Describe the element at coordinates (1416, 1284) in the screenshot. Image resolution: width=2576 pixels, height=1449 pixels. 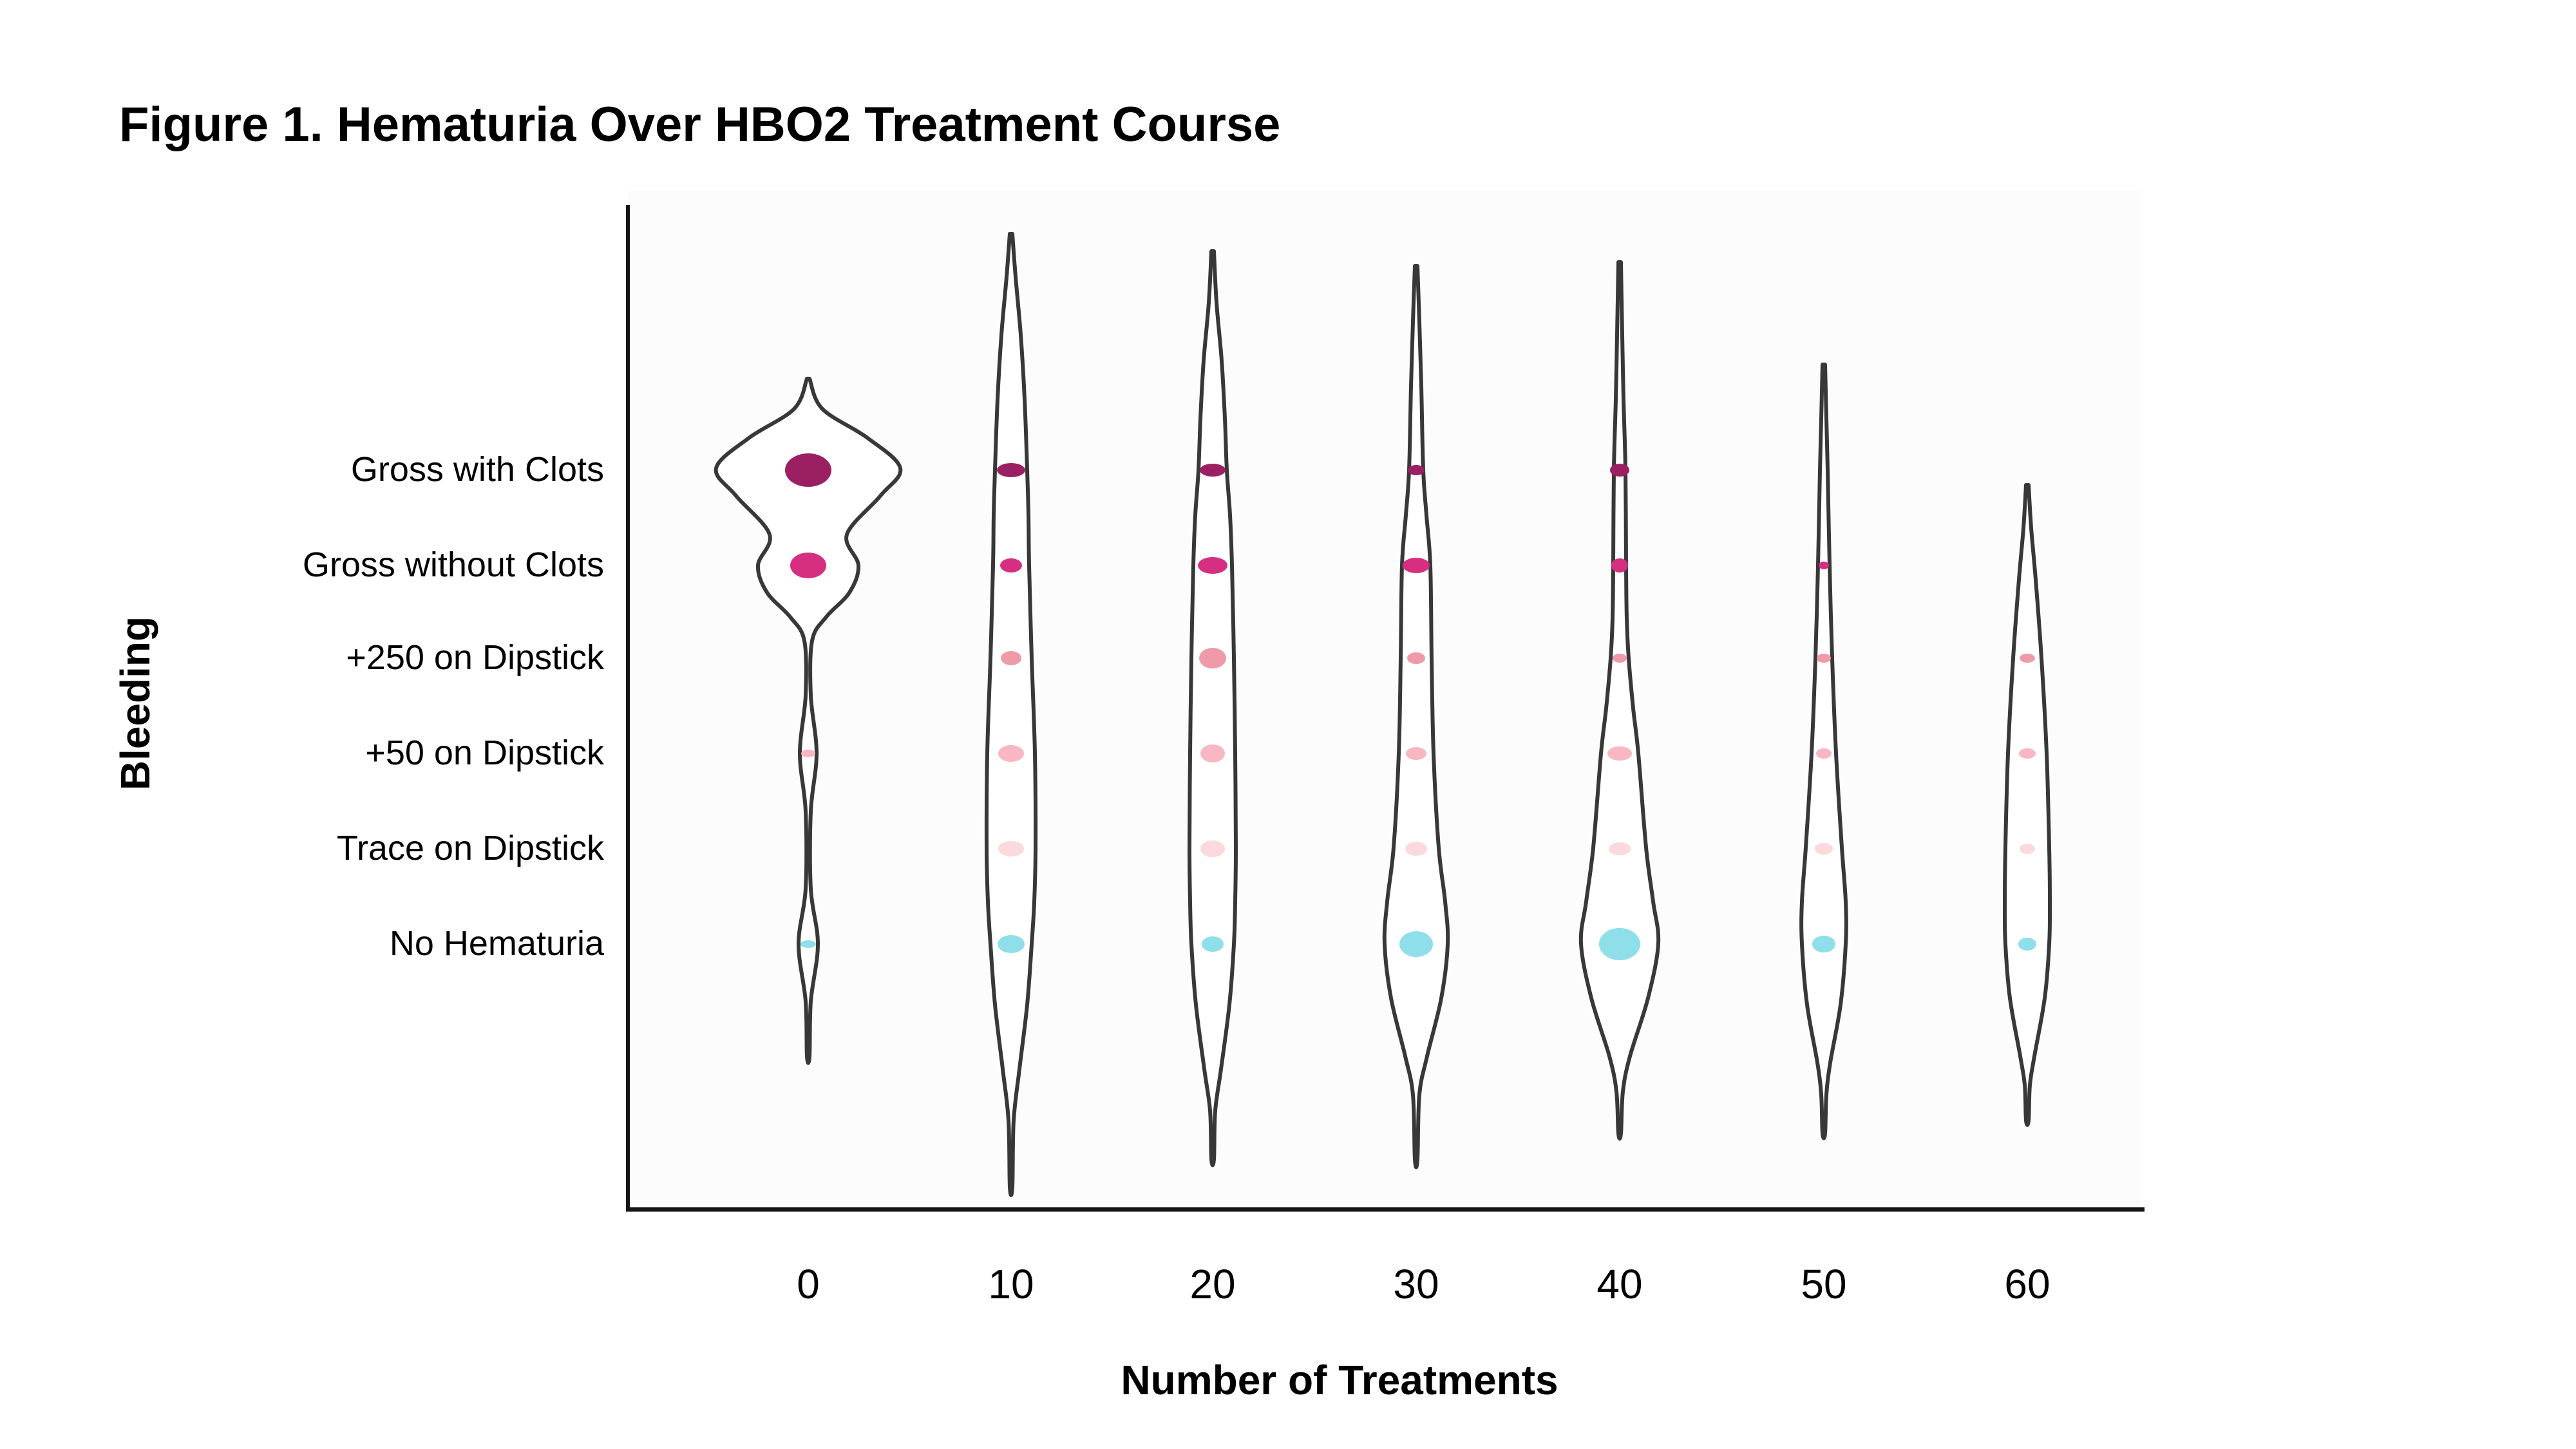
I see `x-tick-30: 30` at that location.